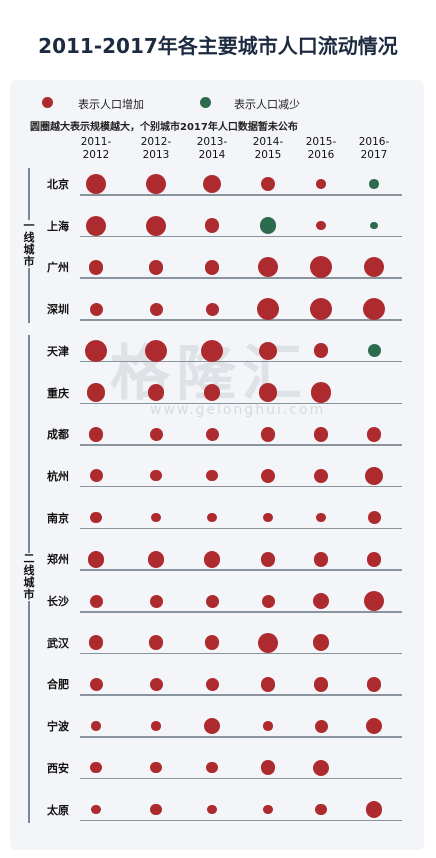  Describe the element at coordinates (58, 393) in the screenshot. I see `city-label: 重庆` at that location.